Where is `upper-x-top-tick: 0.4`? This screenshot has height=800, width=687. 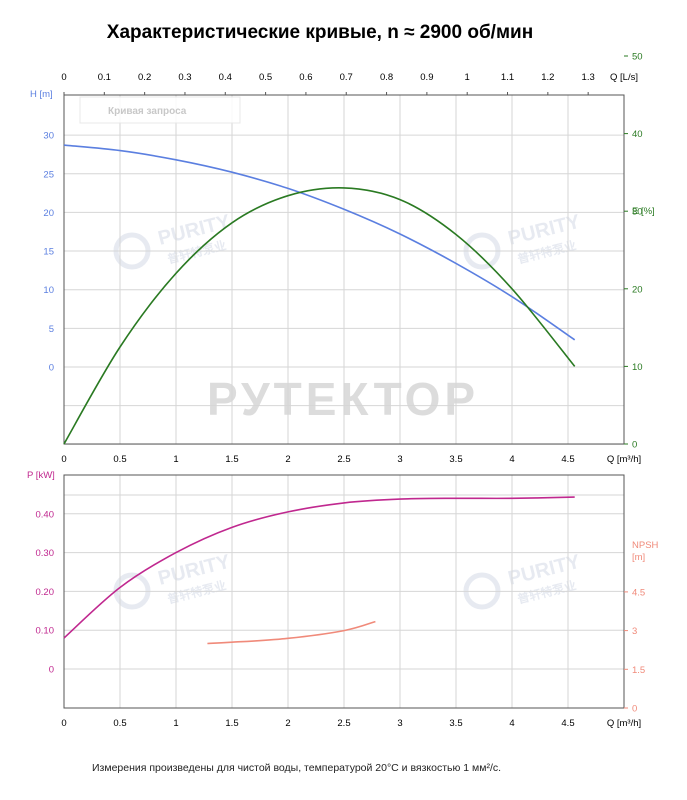 upper-x-top-tick: 0.4 is located at coordinates (225, 77).